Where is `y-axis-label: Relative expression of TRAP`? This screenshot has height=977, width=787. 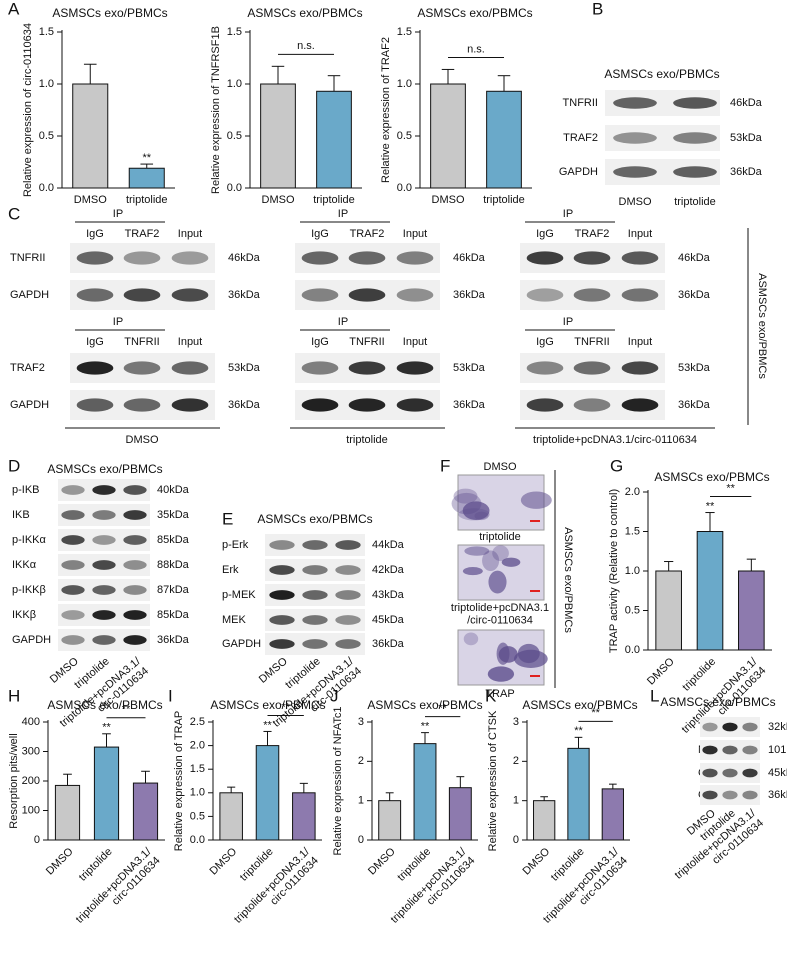 y-axis-label: Relative expression of TRAP is located at coordinates (179, 781).